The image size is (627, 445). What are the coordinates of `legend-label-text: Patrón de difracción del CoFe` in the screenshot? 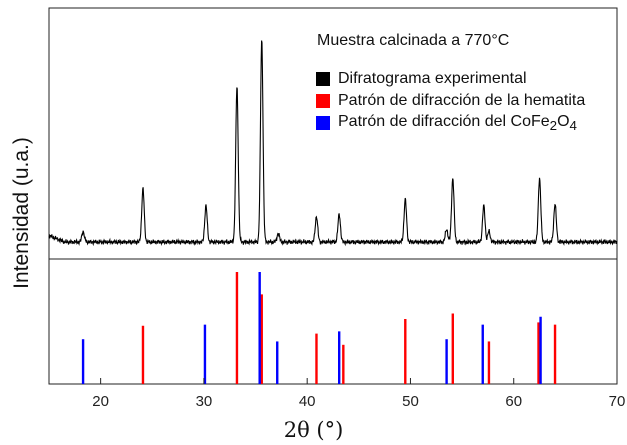 It's located at (444, 121).